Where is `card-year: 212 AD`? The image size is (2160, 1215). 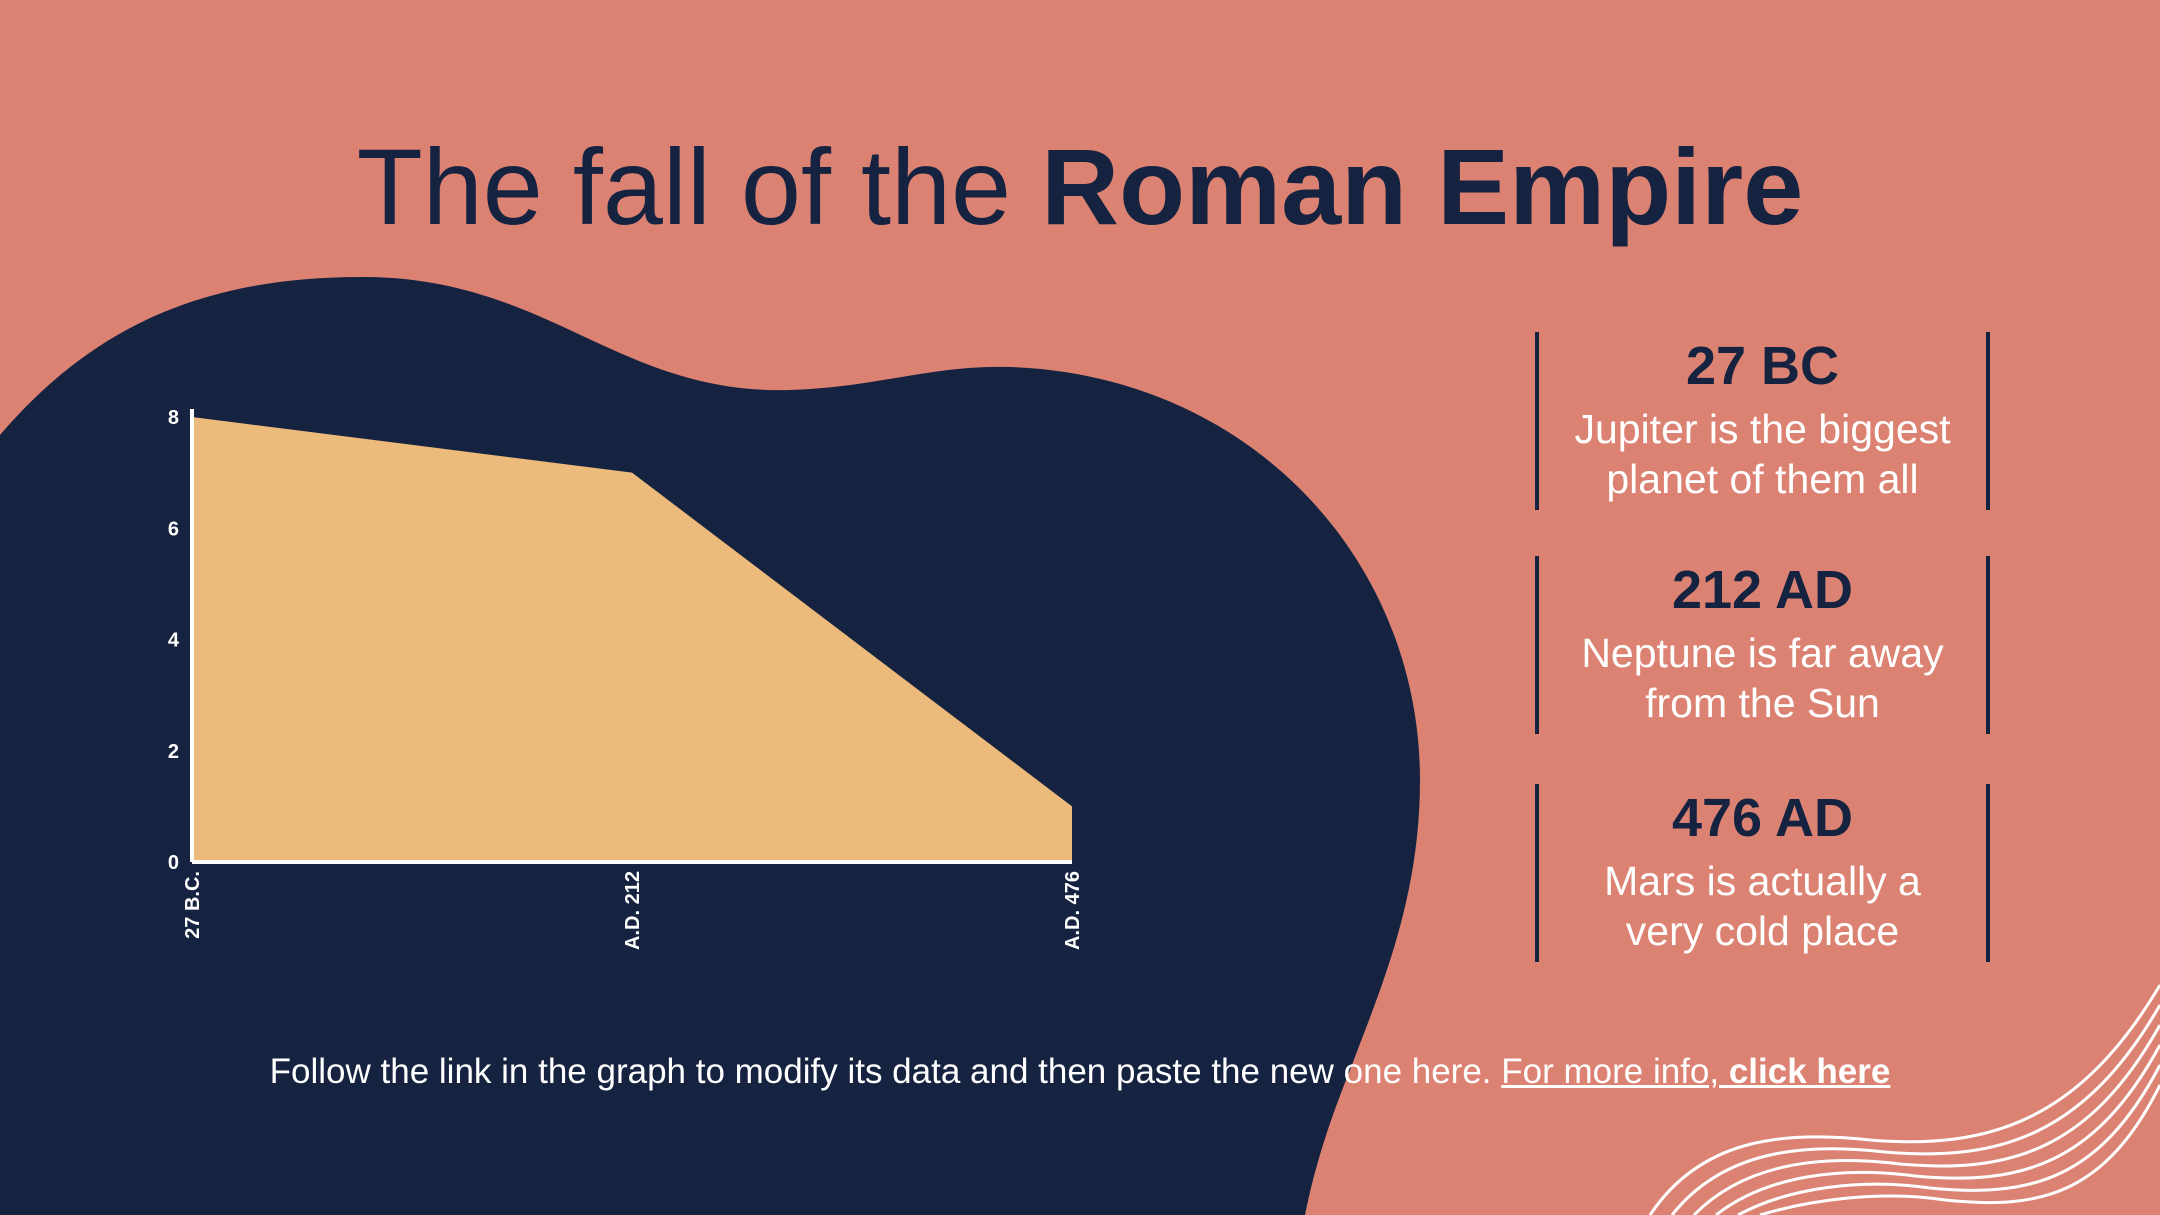
card-year: 212 AD is located at coordinates (1762, 590).